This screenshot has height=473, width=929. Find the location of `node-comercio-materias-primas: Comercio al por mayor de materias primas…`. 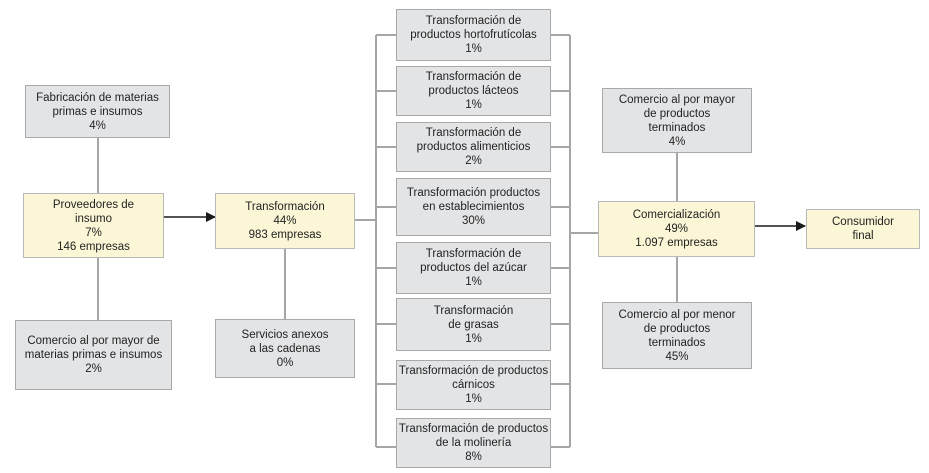

node-comercio-materias-primas: Comercio al por mayor de materias primas… is located at coordinates (93, 355).